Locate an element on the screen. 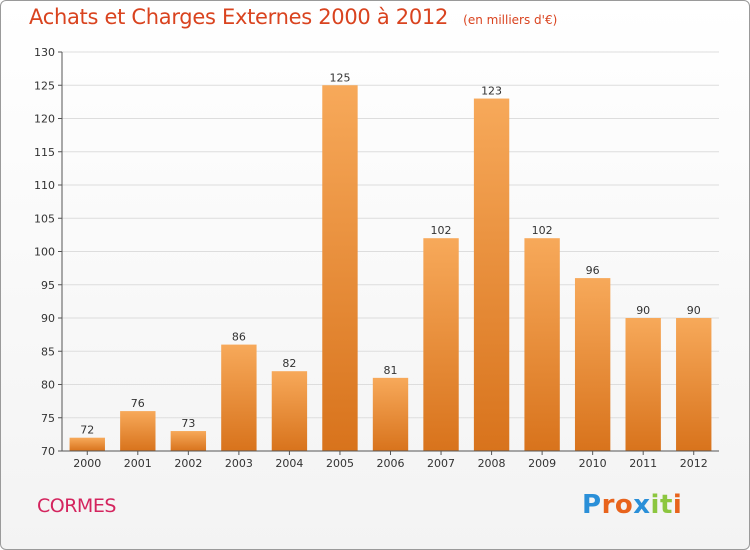  y-tick-label: 70 is located at coordinates (48, 451).